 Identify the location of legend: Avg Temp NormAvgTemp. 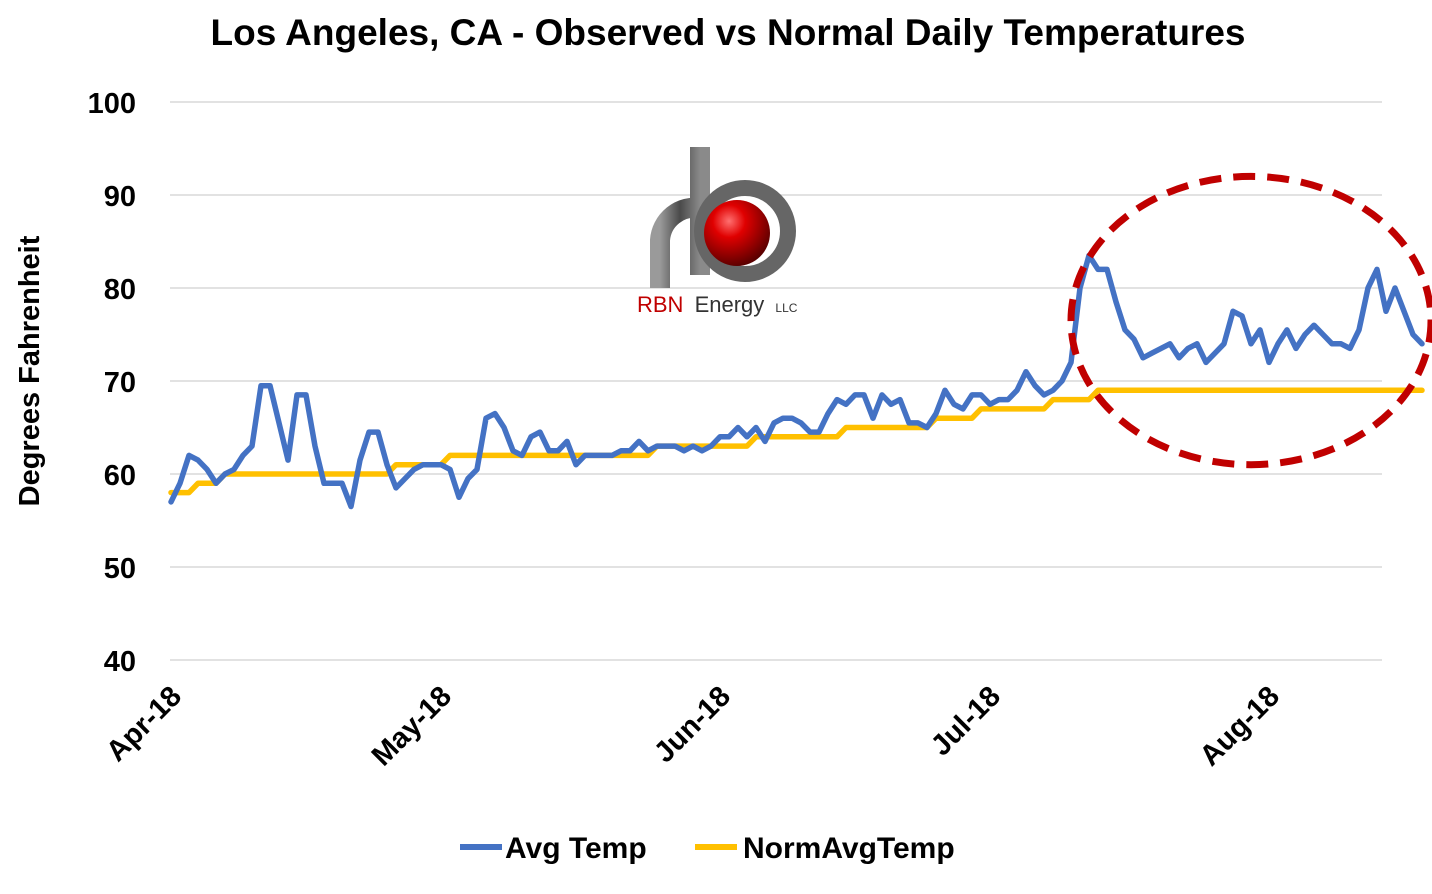
(707, 848).